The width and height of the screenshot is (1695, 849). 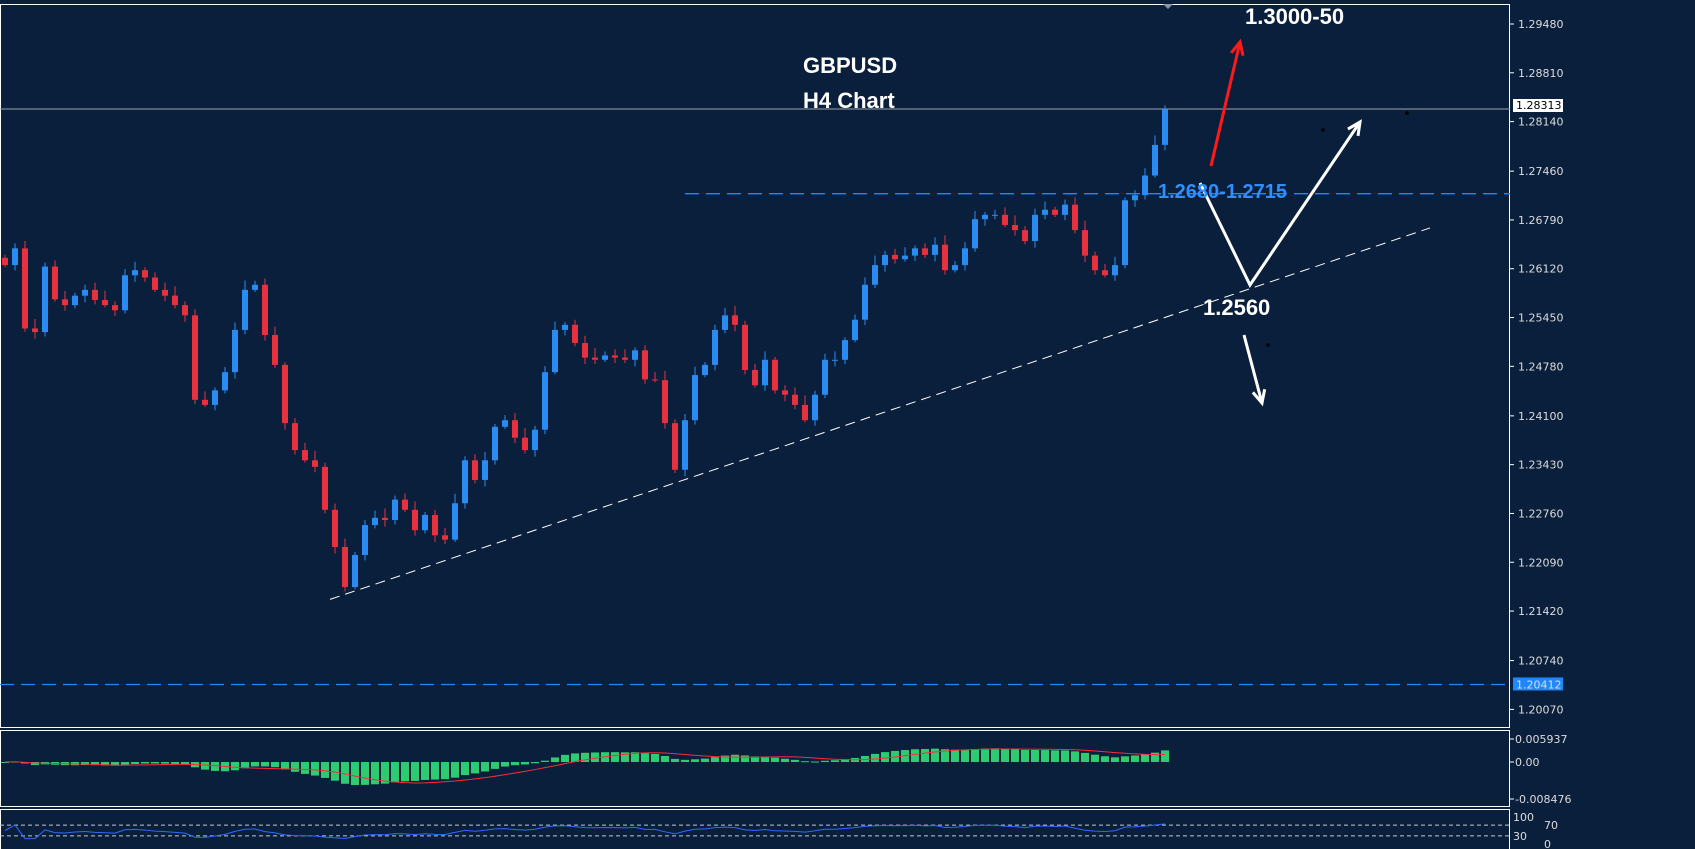 I want to click on price-tick-label: 1.26790, so click(x=1541, y=220).